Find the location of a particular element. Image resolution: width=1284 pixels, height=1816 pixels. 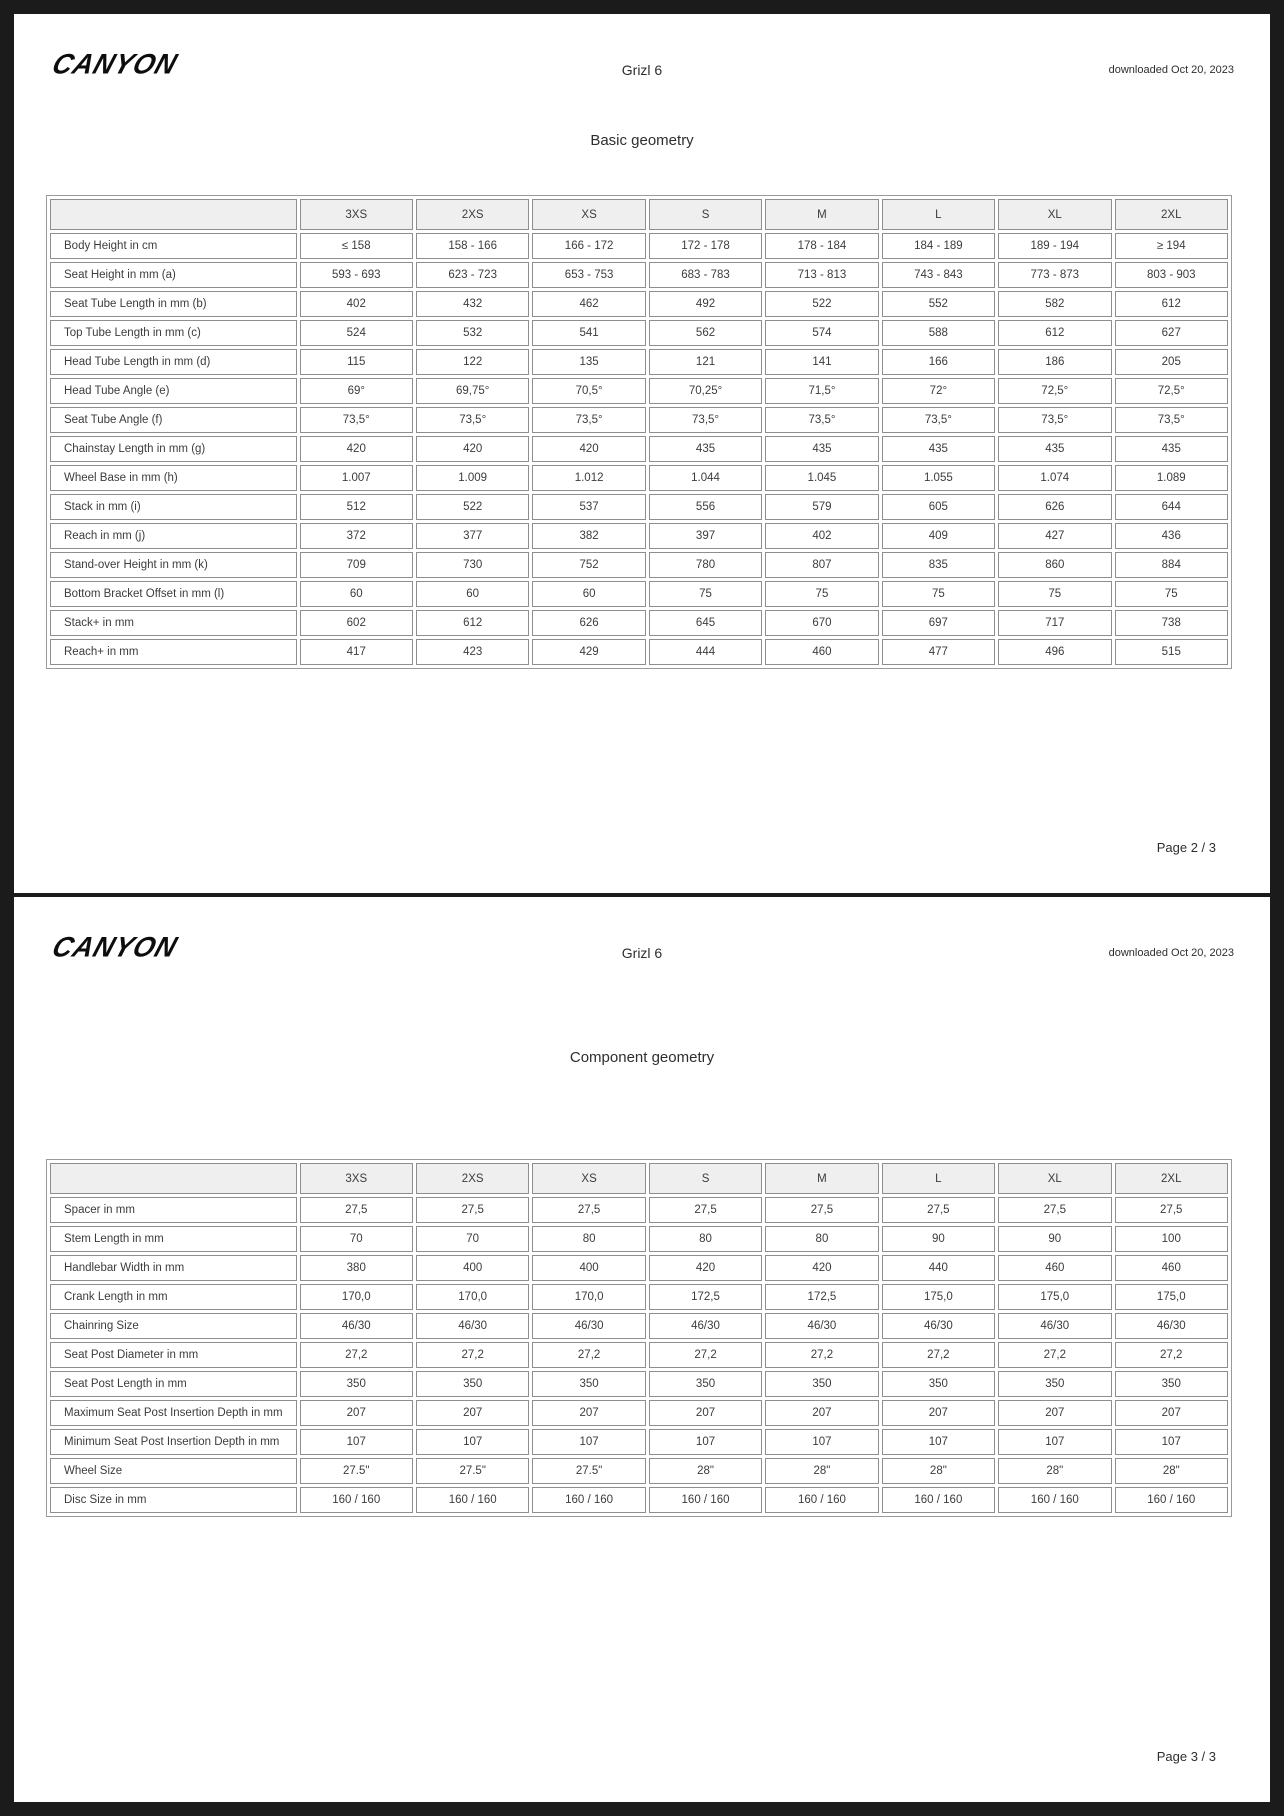

value-cell: 626 is located at coordinates (1055, 507).